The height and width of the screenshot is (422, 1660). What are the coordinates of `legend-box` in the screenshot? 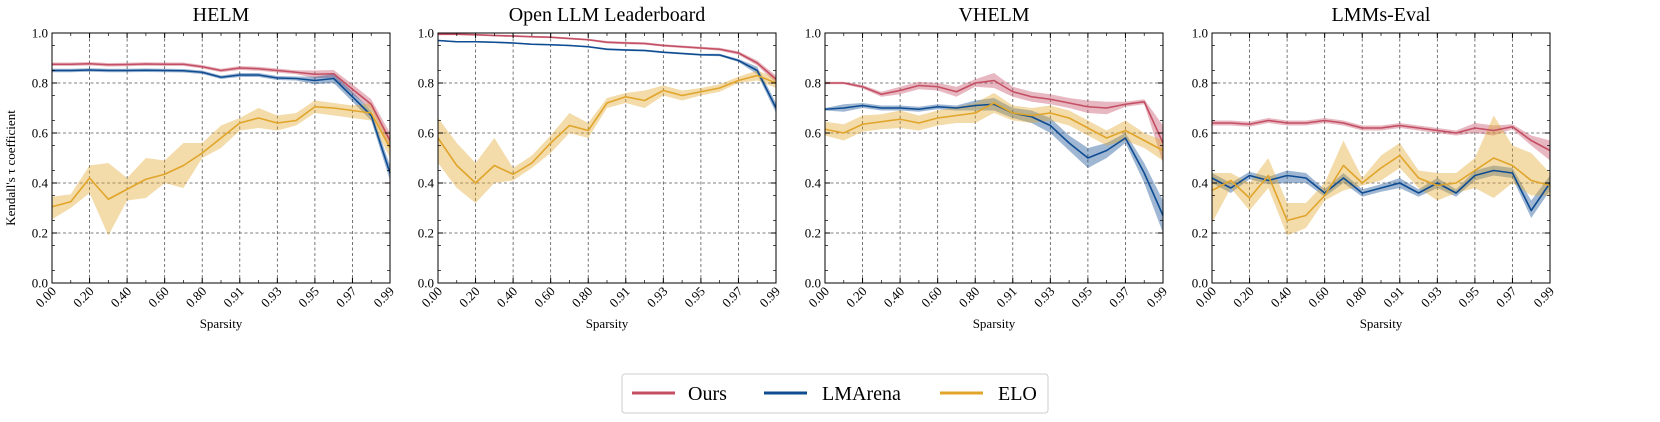 It's located at (835, 393).